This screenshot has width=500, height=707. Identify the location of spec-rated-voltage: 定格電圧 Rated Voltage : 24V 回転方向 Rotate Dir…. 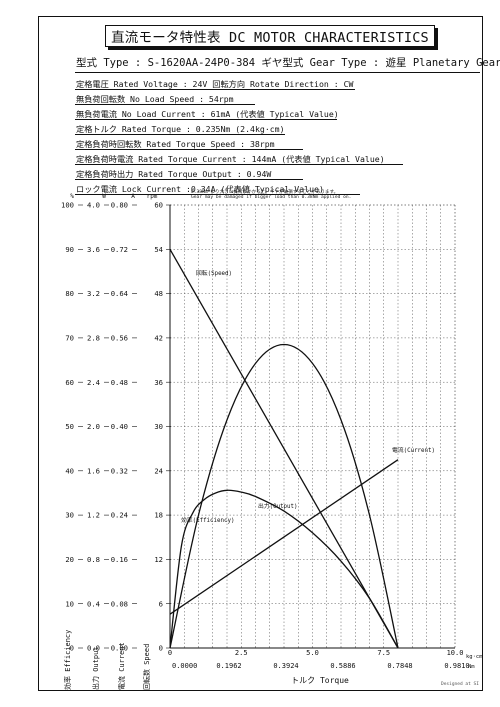
(215, 84).